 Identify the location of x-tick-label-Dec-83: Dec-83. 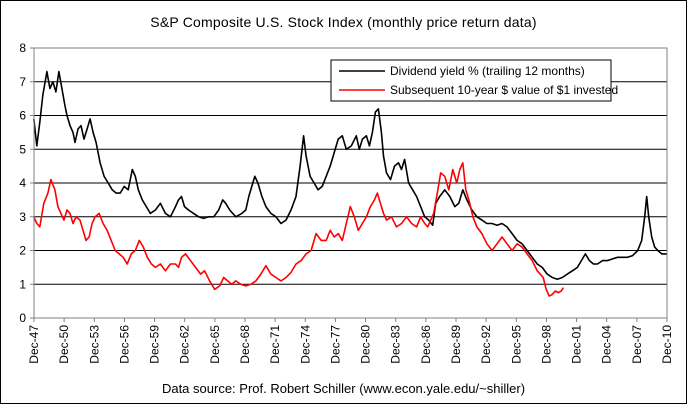
(396, 344).